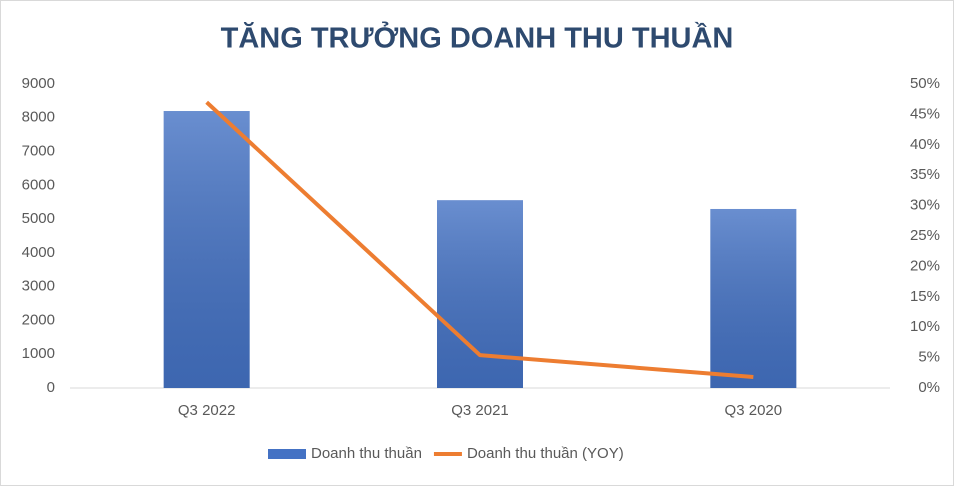  What do you see at coordinates (38, 286) in the screenshot?
I see `y-tick-label: 3000` at bounding box center [38, 286].